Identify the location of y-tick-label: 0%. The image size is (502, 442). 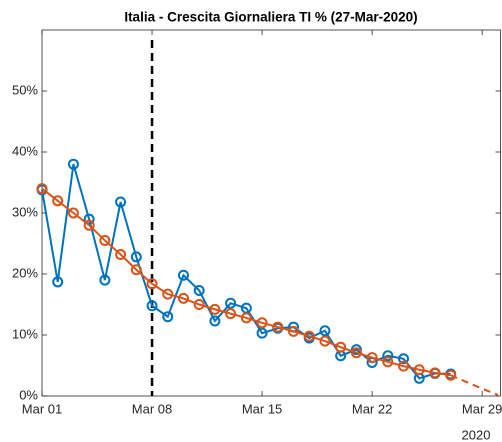
(28, 394).